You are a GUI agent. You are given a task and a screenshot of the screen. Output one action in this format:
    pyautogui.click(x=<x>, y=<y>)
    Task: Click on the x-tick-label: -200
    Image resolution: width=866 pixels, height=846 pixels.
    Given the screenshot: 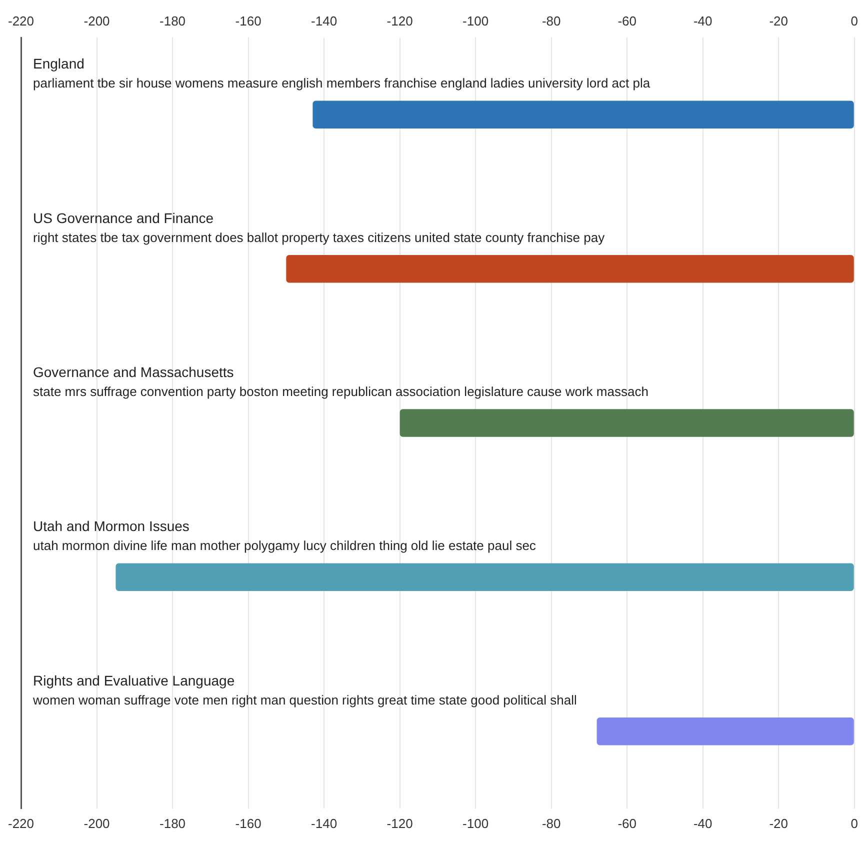 What is the action you would take?
    pyautogui.click(x=97, y=20)
    